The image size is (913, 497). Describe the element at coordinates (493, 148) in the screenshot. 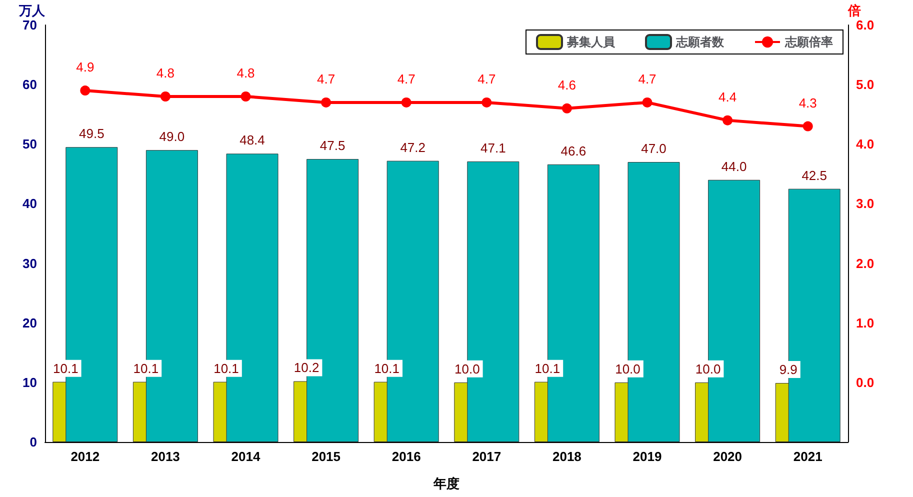

I see `data-label: 47.1` at that location.